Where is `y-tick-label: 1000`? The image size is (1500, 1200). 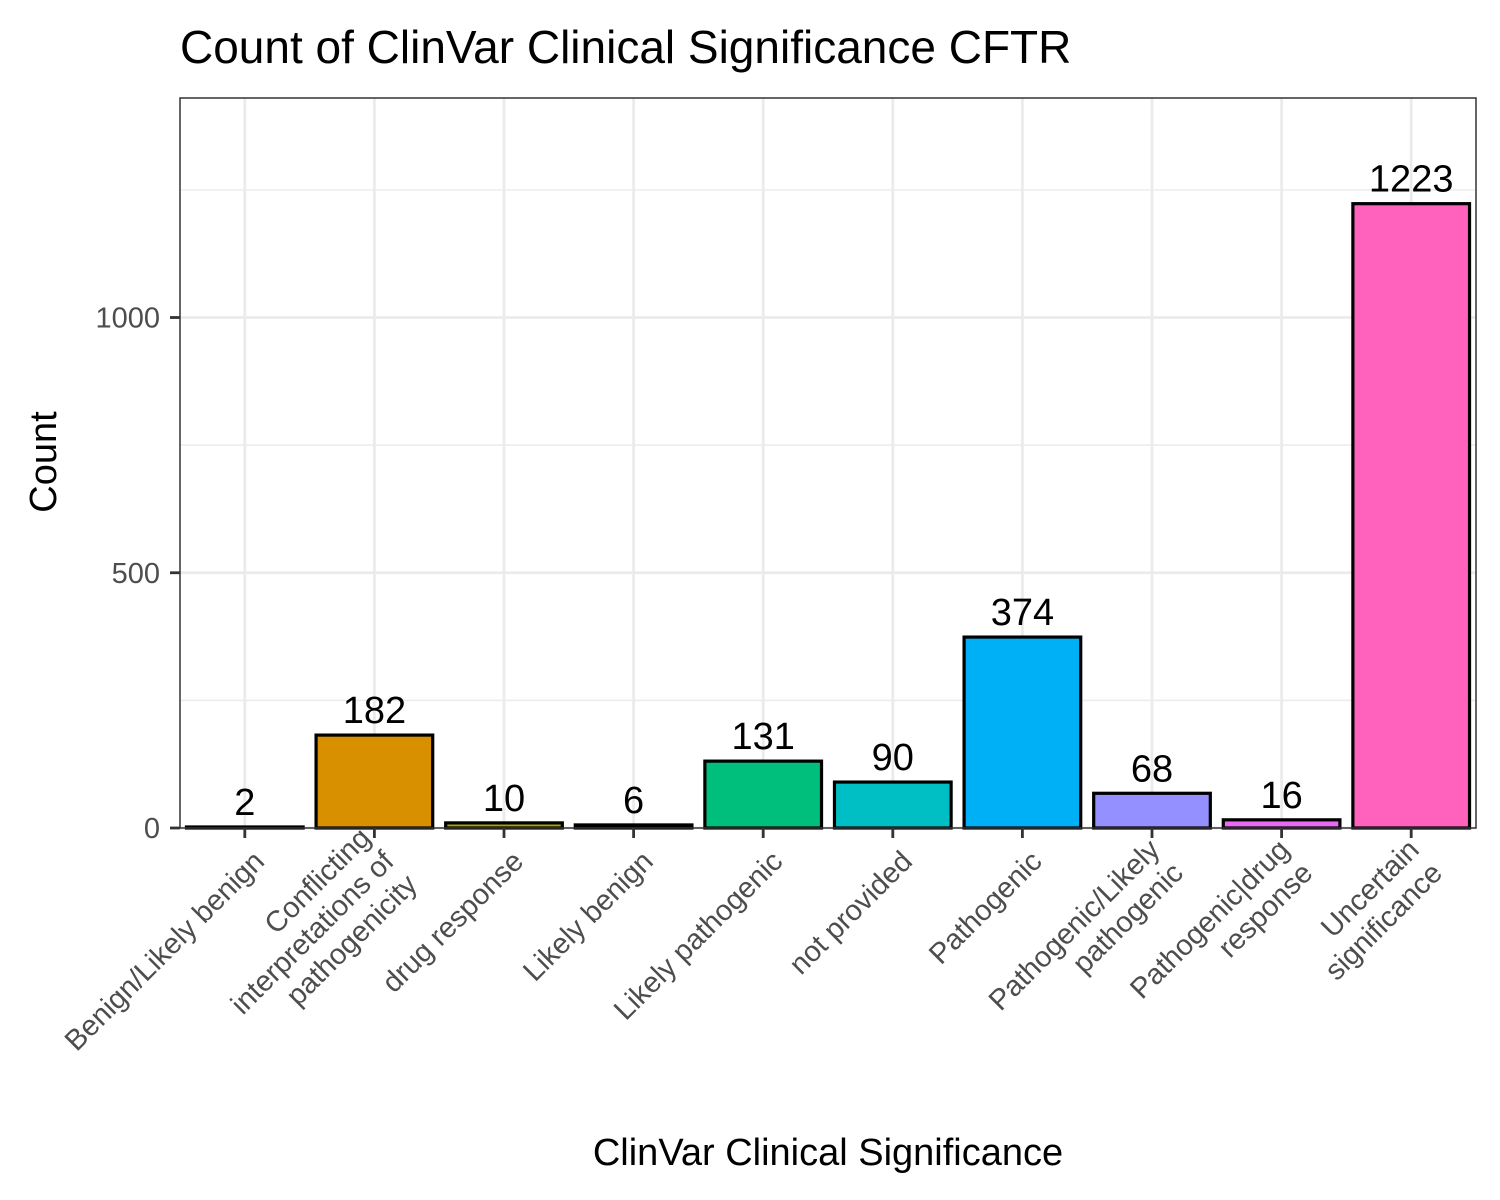 y-tick-label: 1000 is located at coordinates (127, 319).